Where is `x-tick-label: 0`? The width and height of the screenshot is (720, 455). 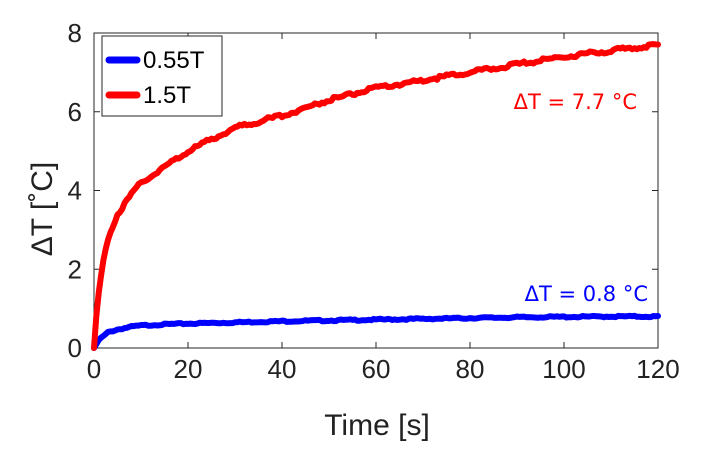 x-tick-label: 0 is located at coordinates (94, 369).